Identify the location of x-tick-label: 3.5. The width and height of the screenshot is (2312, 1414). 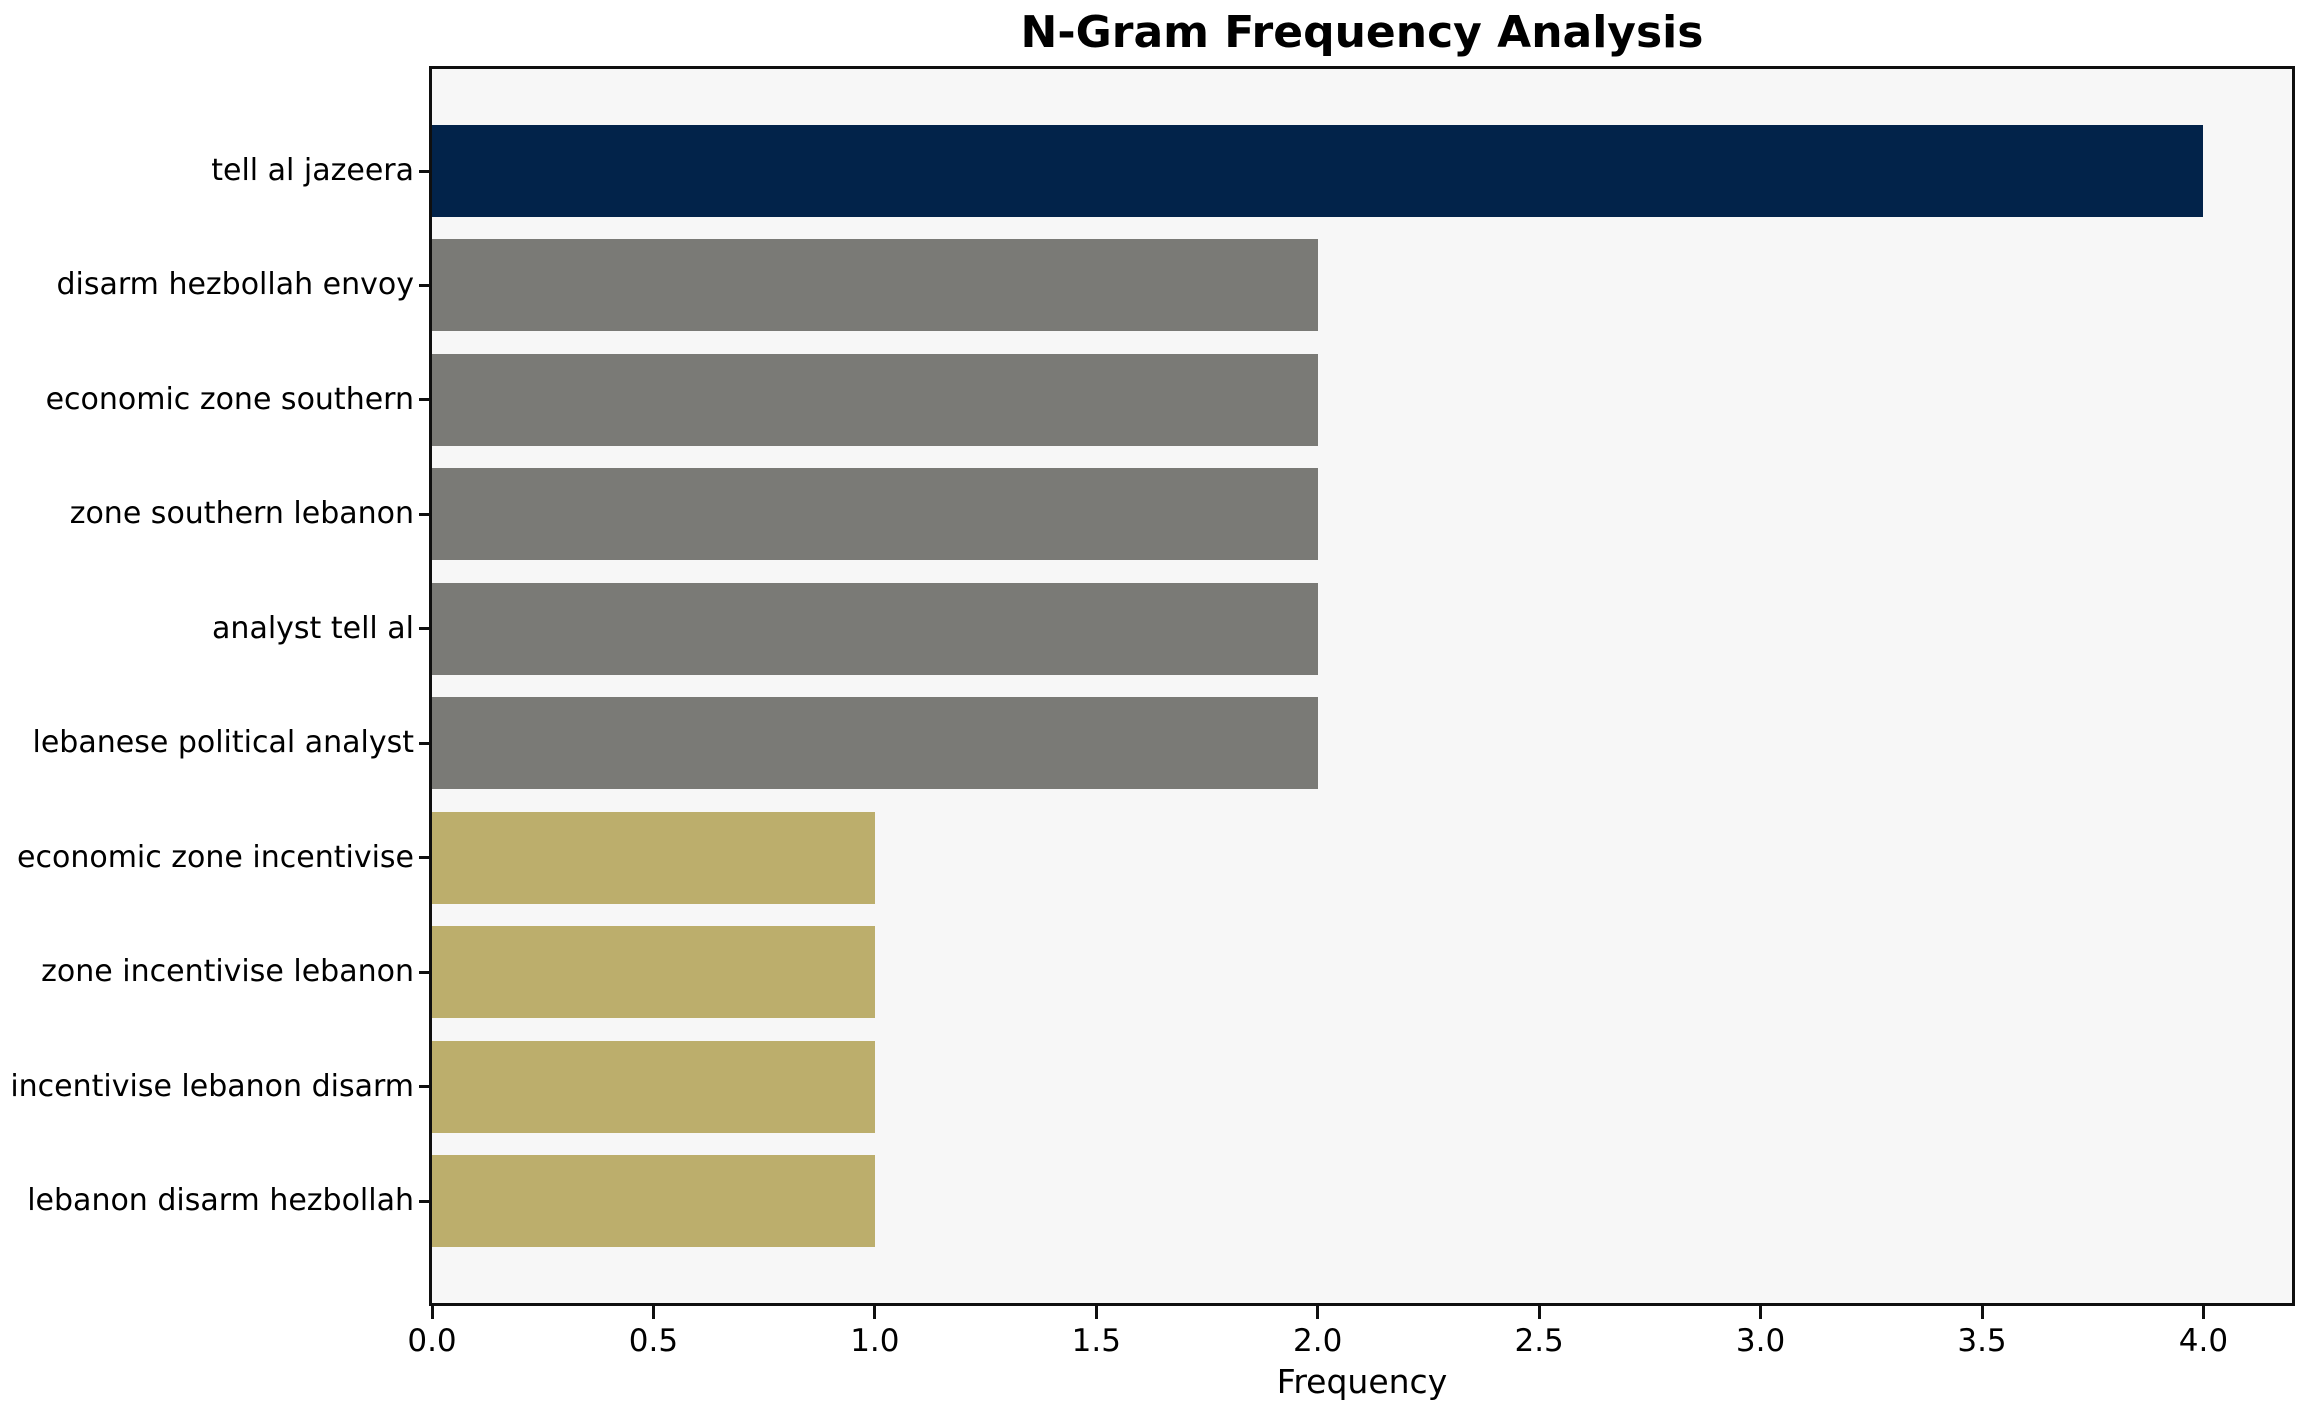
(1982, 1341).